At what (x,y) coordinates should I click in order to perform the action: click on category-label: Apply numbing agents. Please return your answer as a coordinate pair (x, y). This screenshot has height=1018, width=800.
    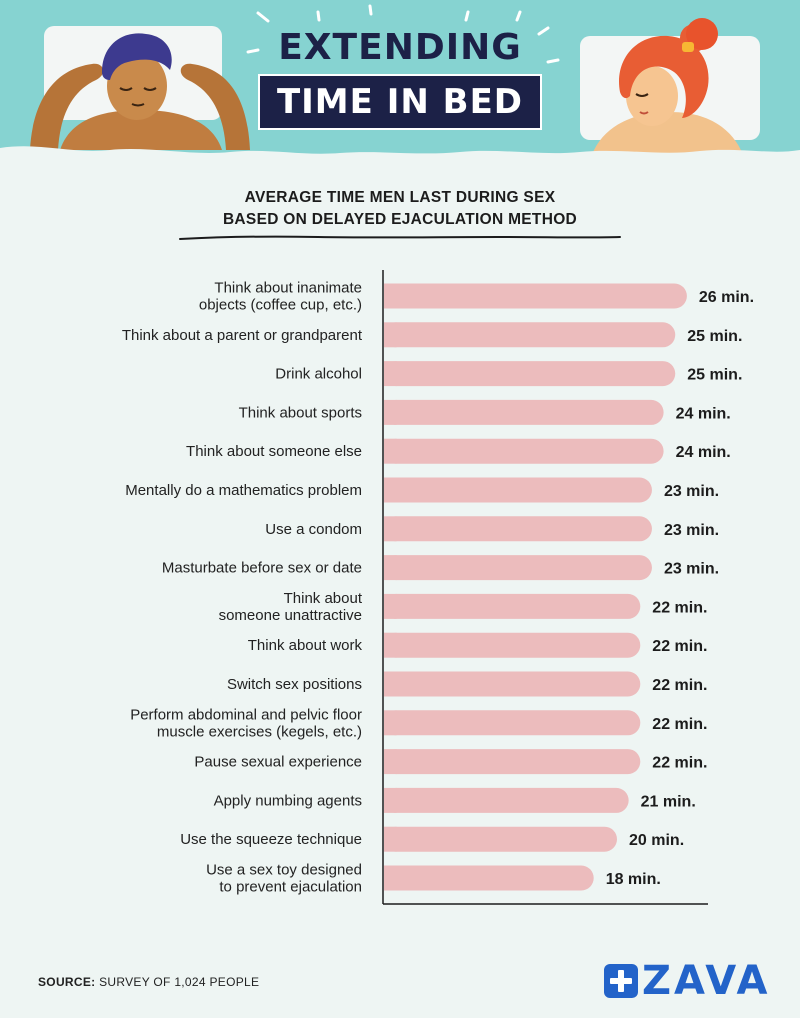
    Looking at the image, I should click on (288, 800).